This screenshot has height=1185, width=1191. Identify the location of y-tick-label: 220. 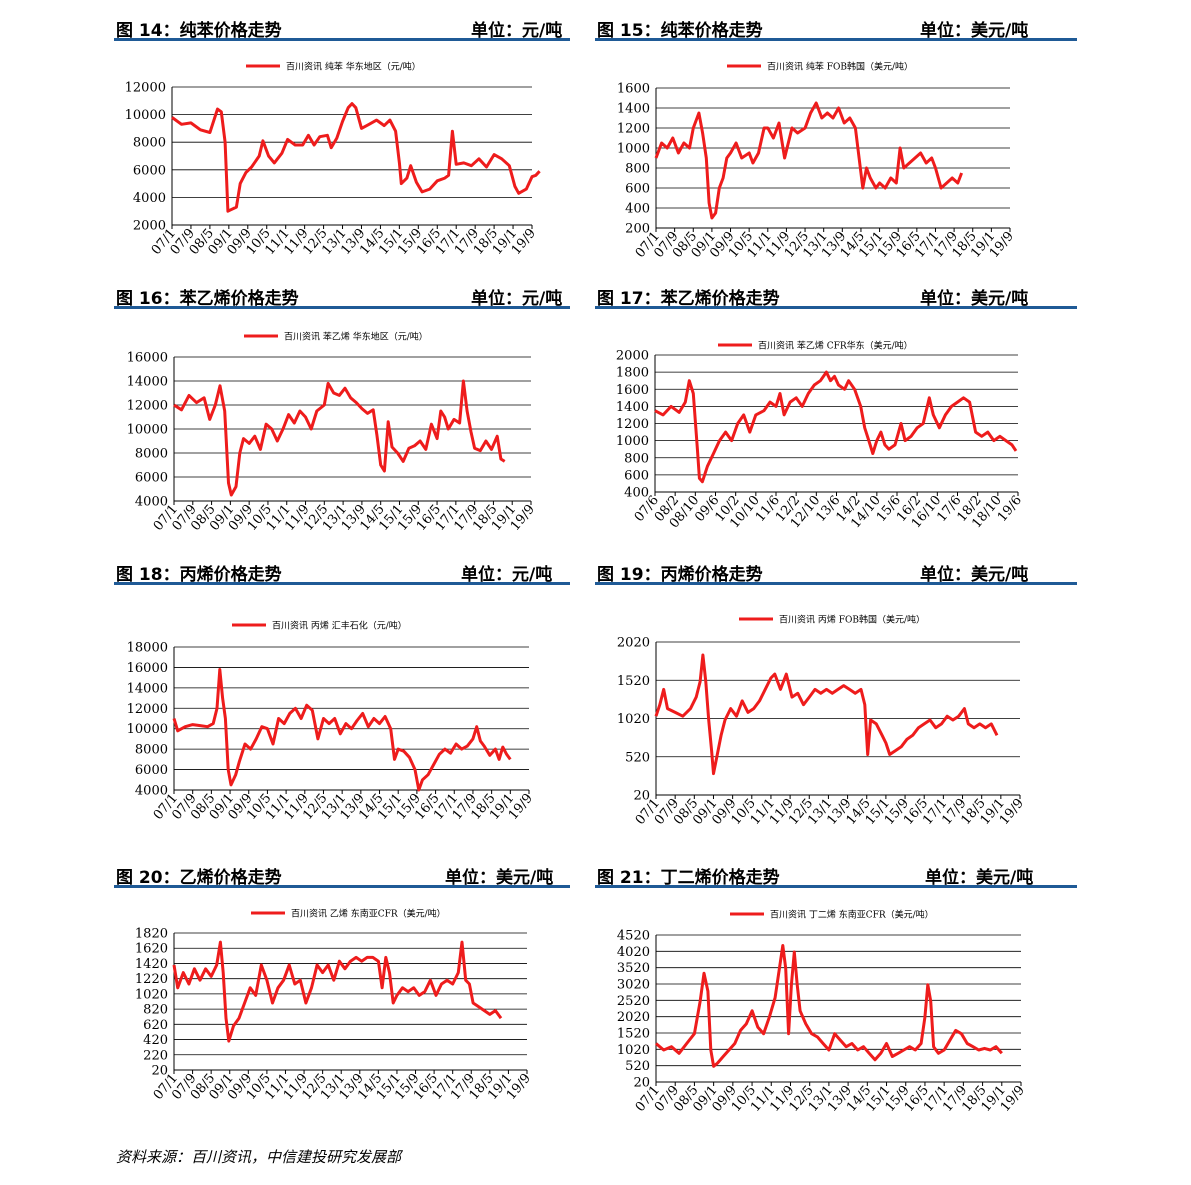
(155, 1055).